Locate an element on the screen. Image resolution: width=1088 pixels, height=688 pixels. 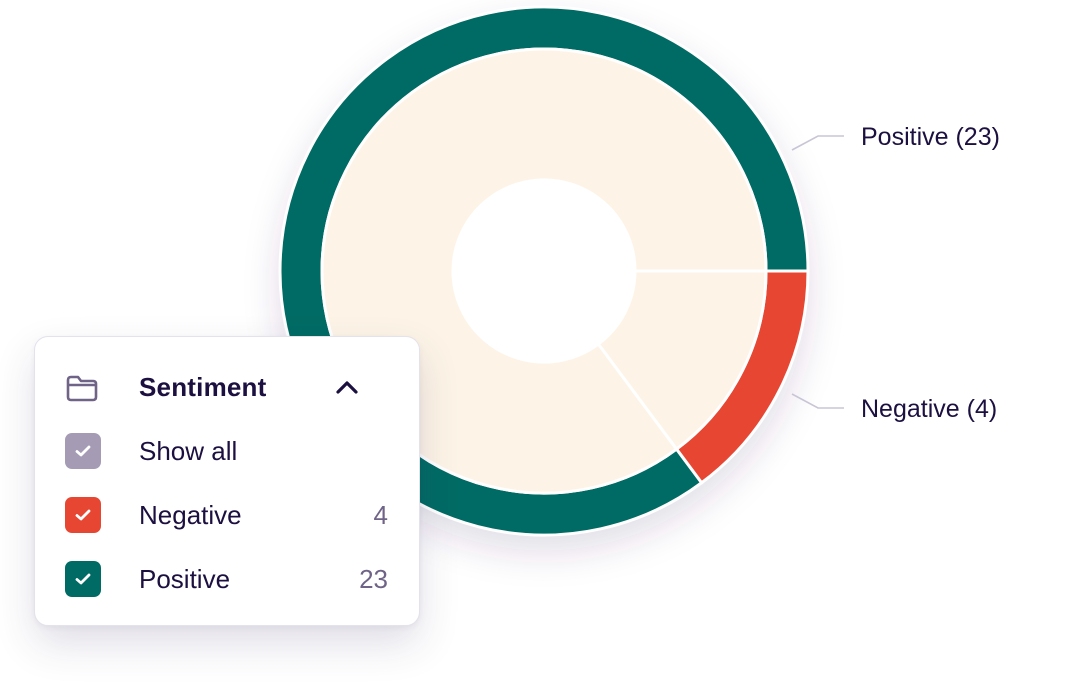
filter-option-negative: Negative 4 is located at coordinates (227, 515).